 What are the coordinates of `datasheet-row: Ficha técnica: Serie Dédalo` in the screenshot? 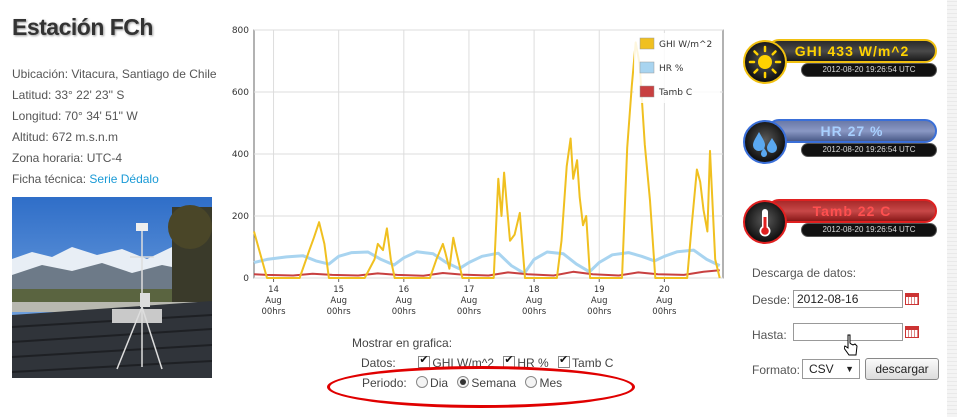 It's located at (114, 179).